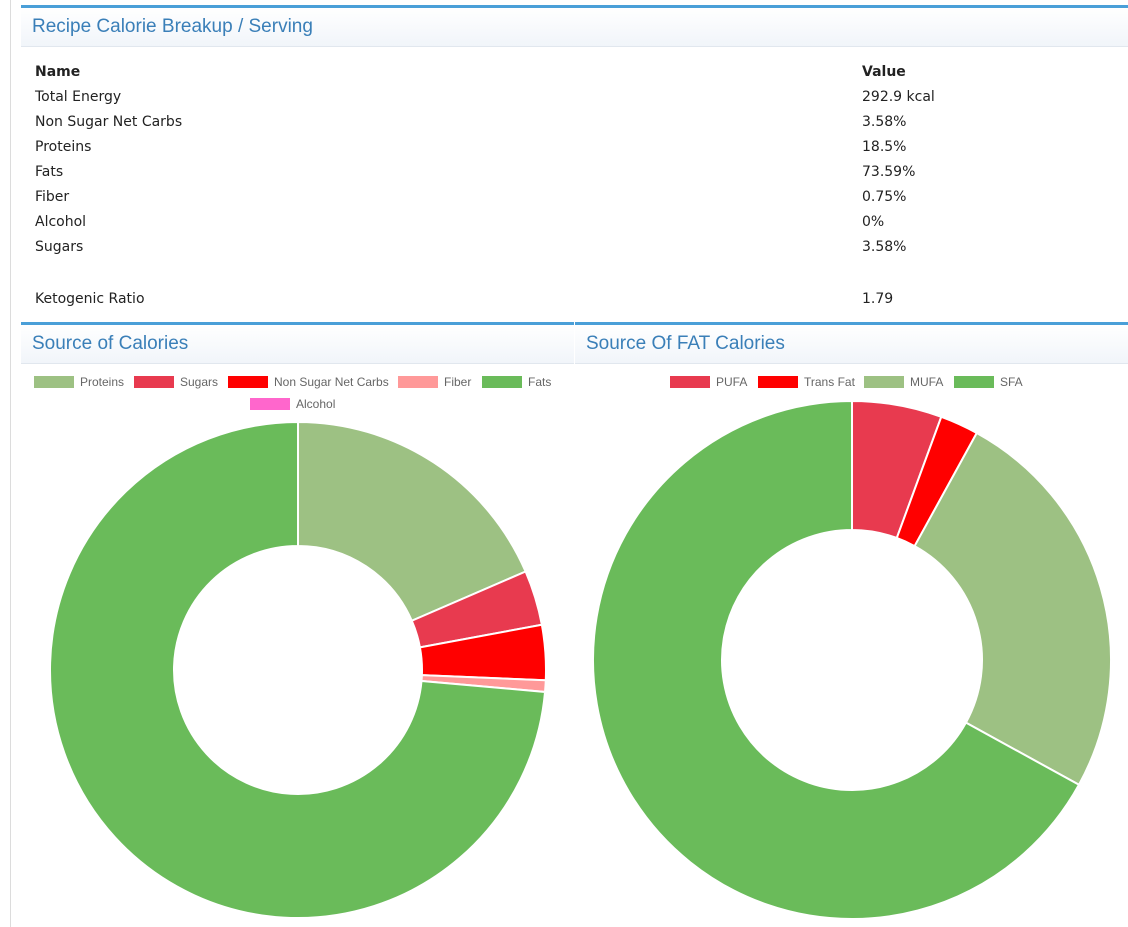  Describe the element at coordinates (412, 521) in the screenshot. I see `donut-slice-proteins` at that location.